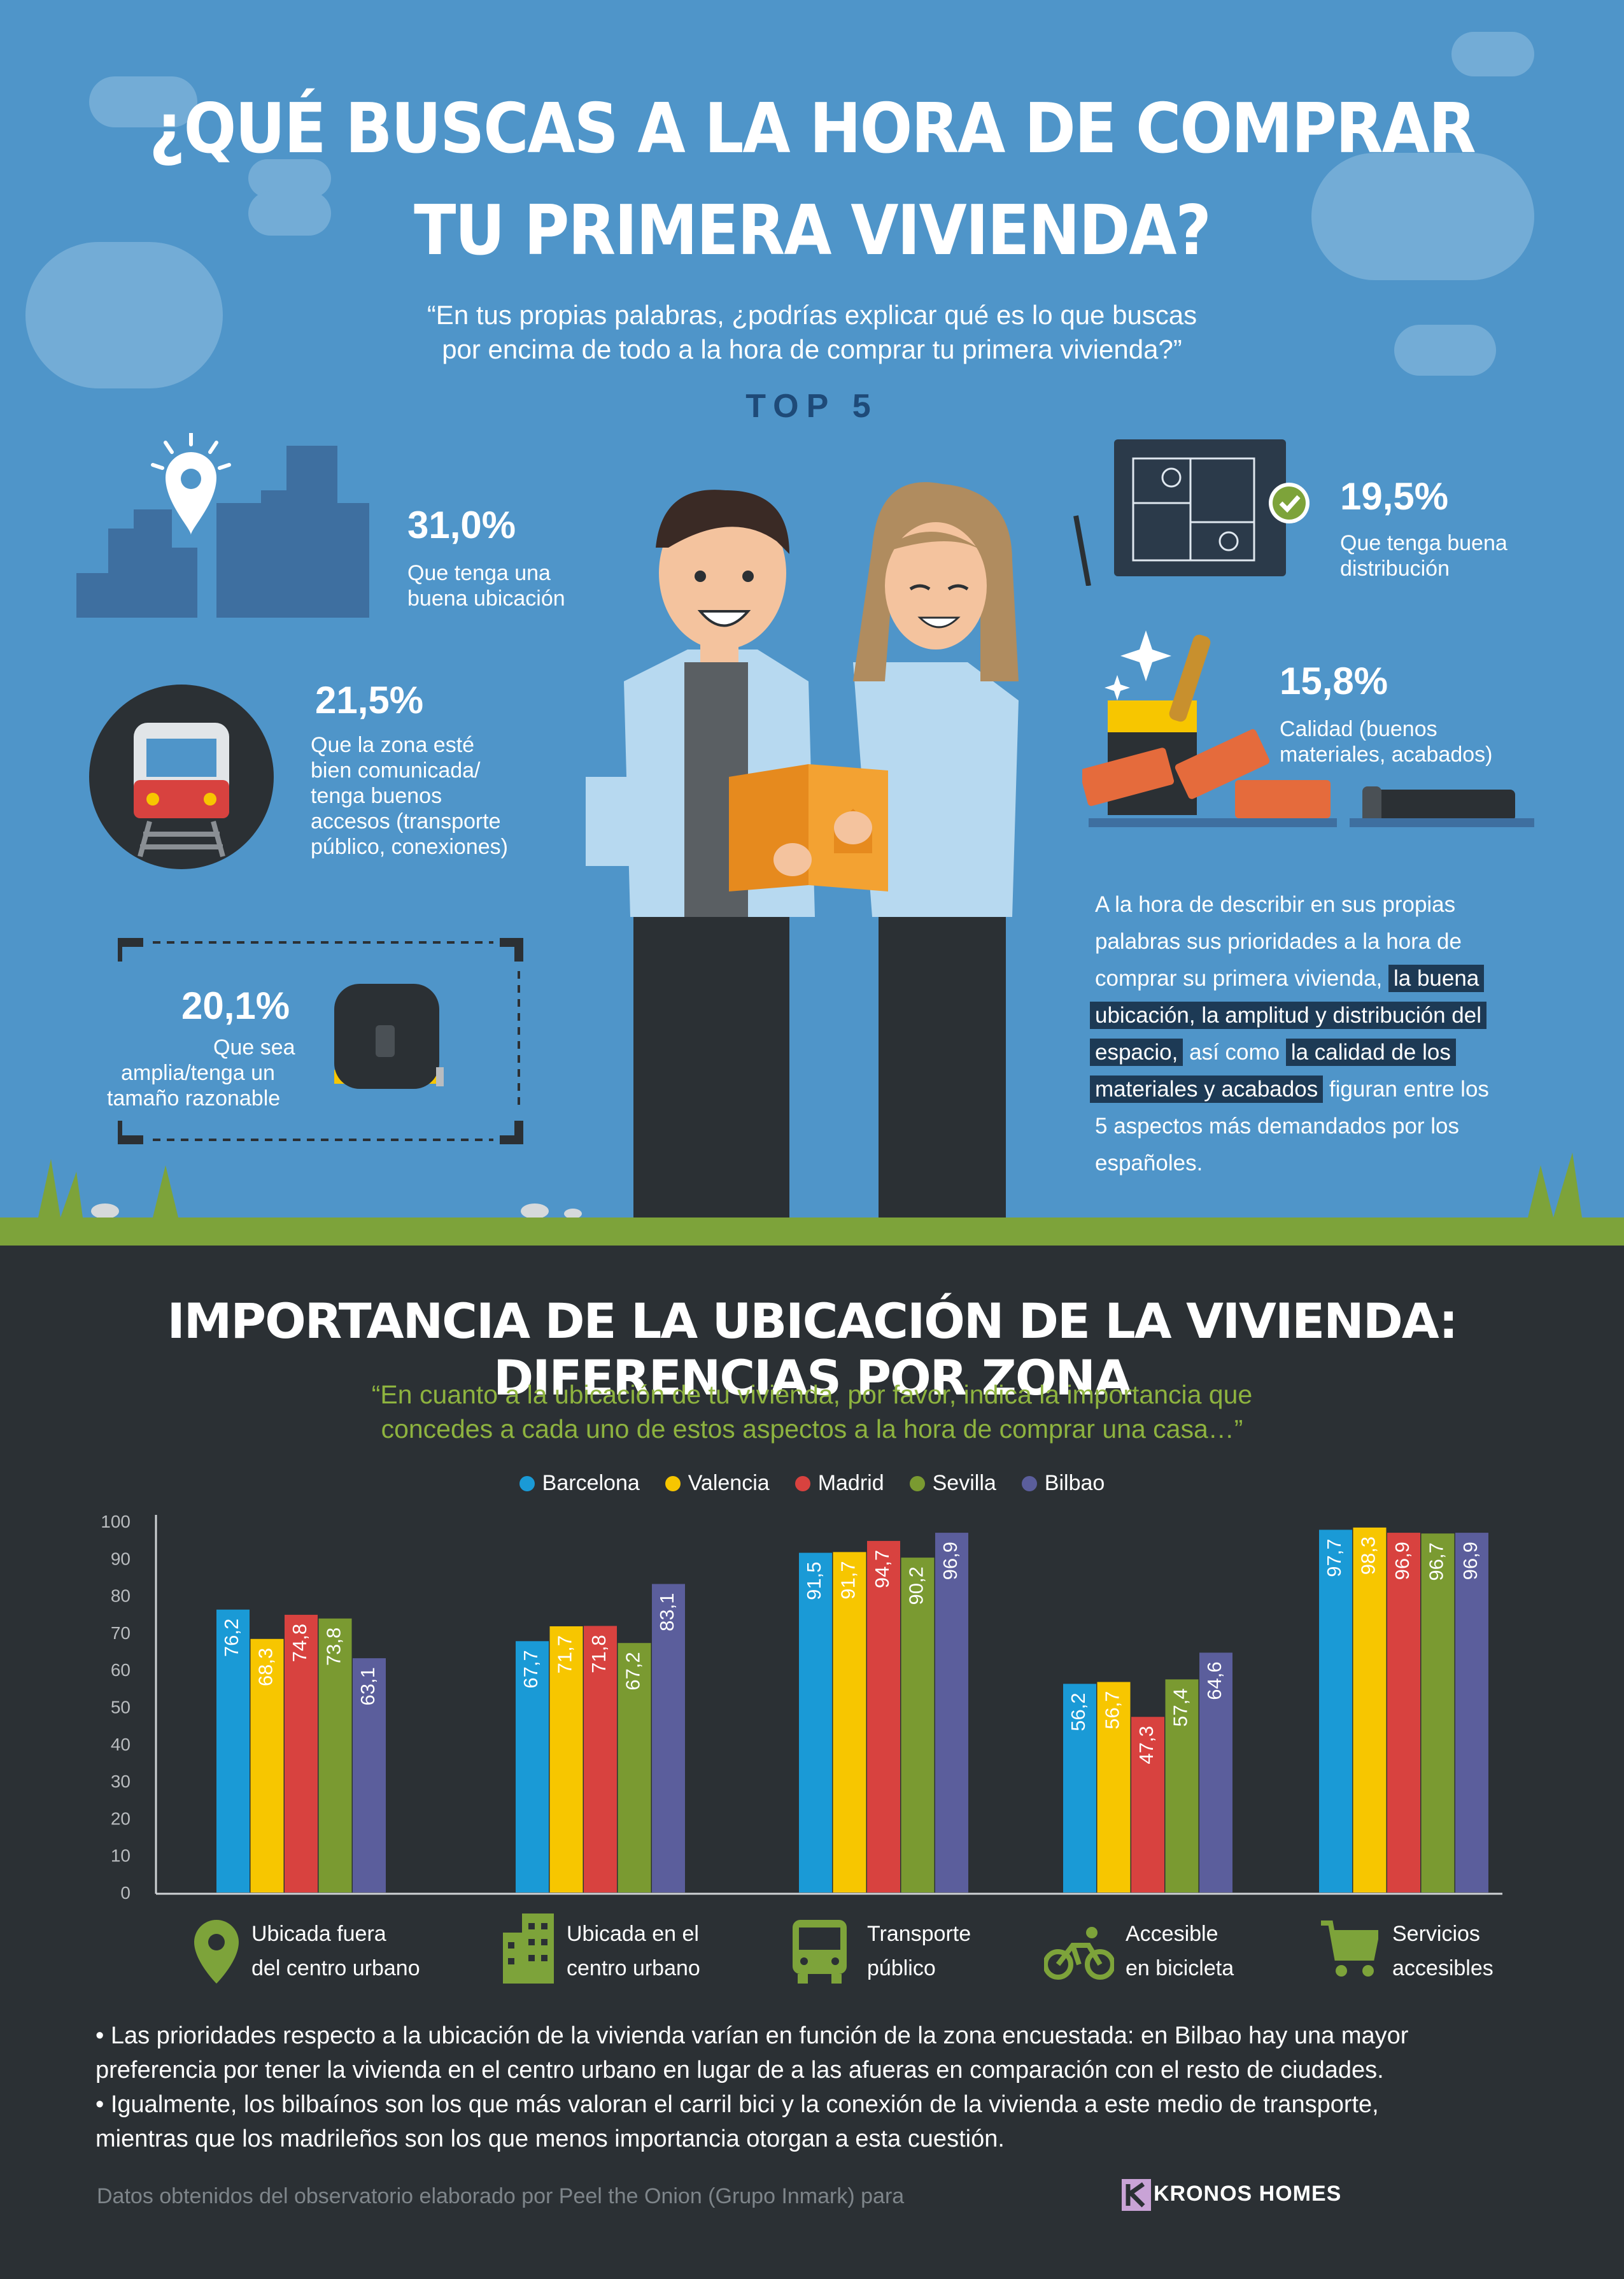  What do you see at coordinates (901, 1968) in the screenshot?
I see `category-label: público` at bounding box center [901, 1968].